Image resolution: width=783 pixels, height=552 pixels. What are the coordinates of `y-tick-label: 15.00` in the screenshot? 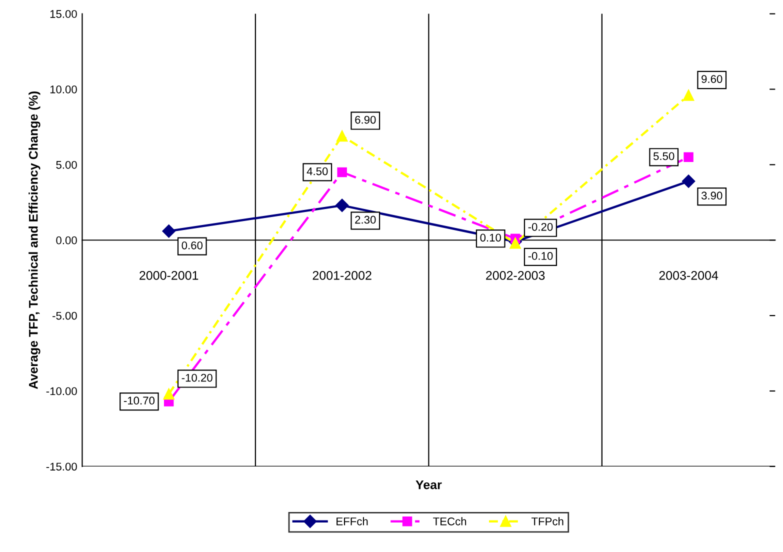 It's located at (63, 14).